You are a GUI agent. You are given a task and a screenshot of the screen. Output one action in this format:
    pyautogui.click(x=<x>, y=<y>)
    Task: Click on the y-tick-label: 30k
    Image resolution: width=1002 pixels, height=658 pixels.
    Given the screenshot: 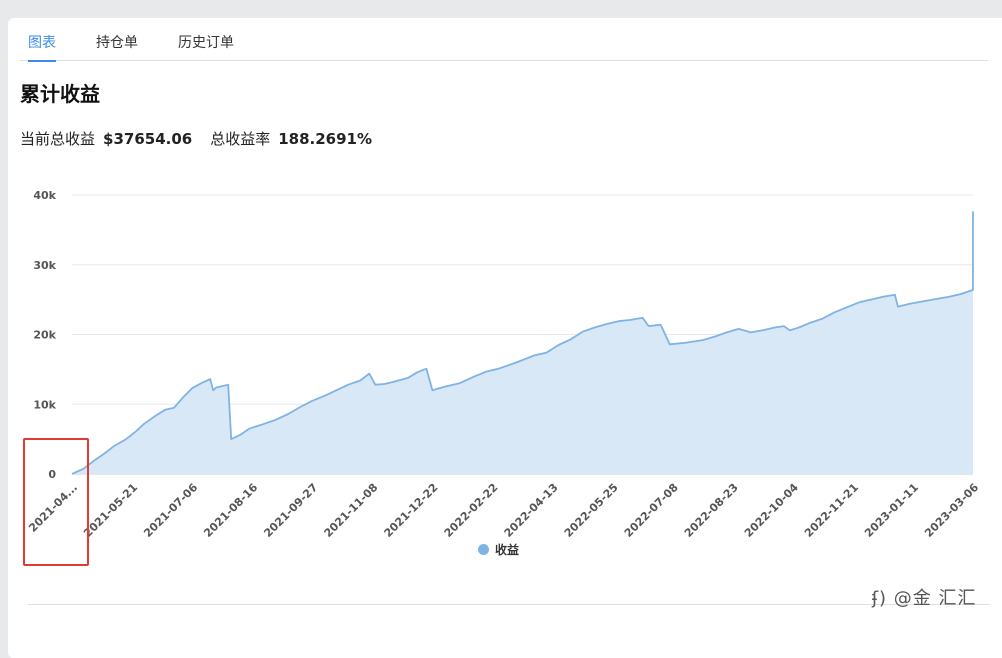 What is the action you would take?
    pyautogui.click(x=44, y=265)
    